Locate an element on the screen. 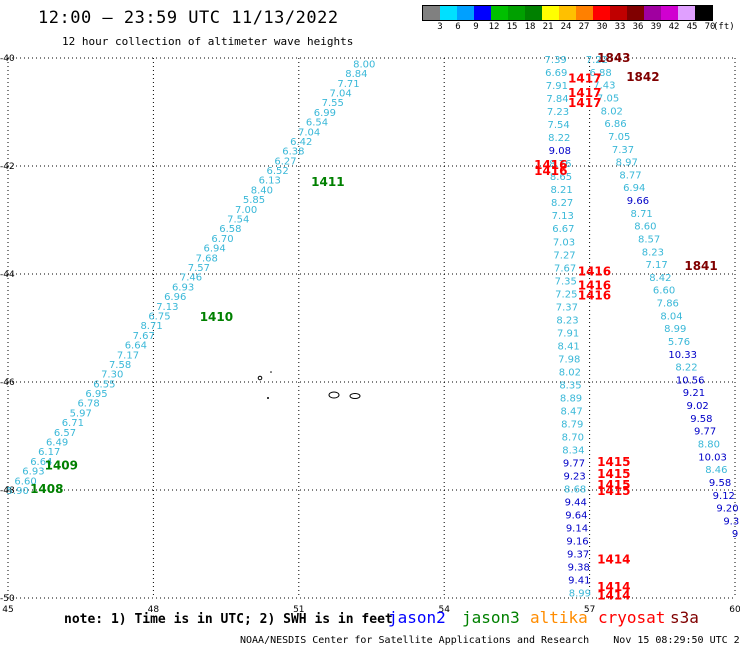 Image resolution: width=740 pixels, height=650 pixels. wave-height-value: 7.23 is located at coordinates (558, 112).